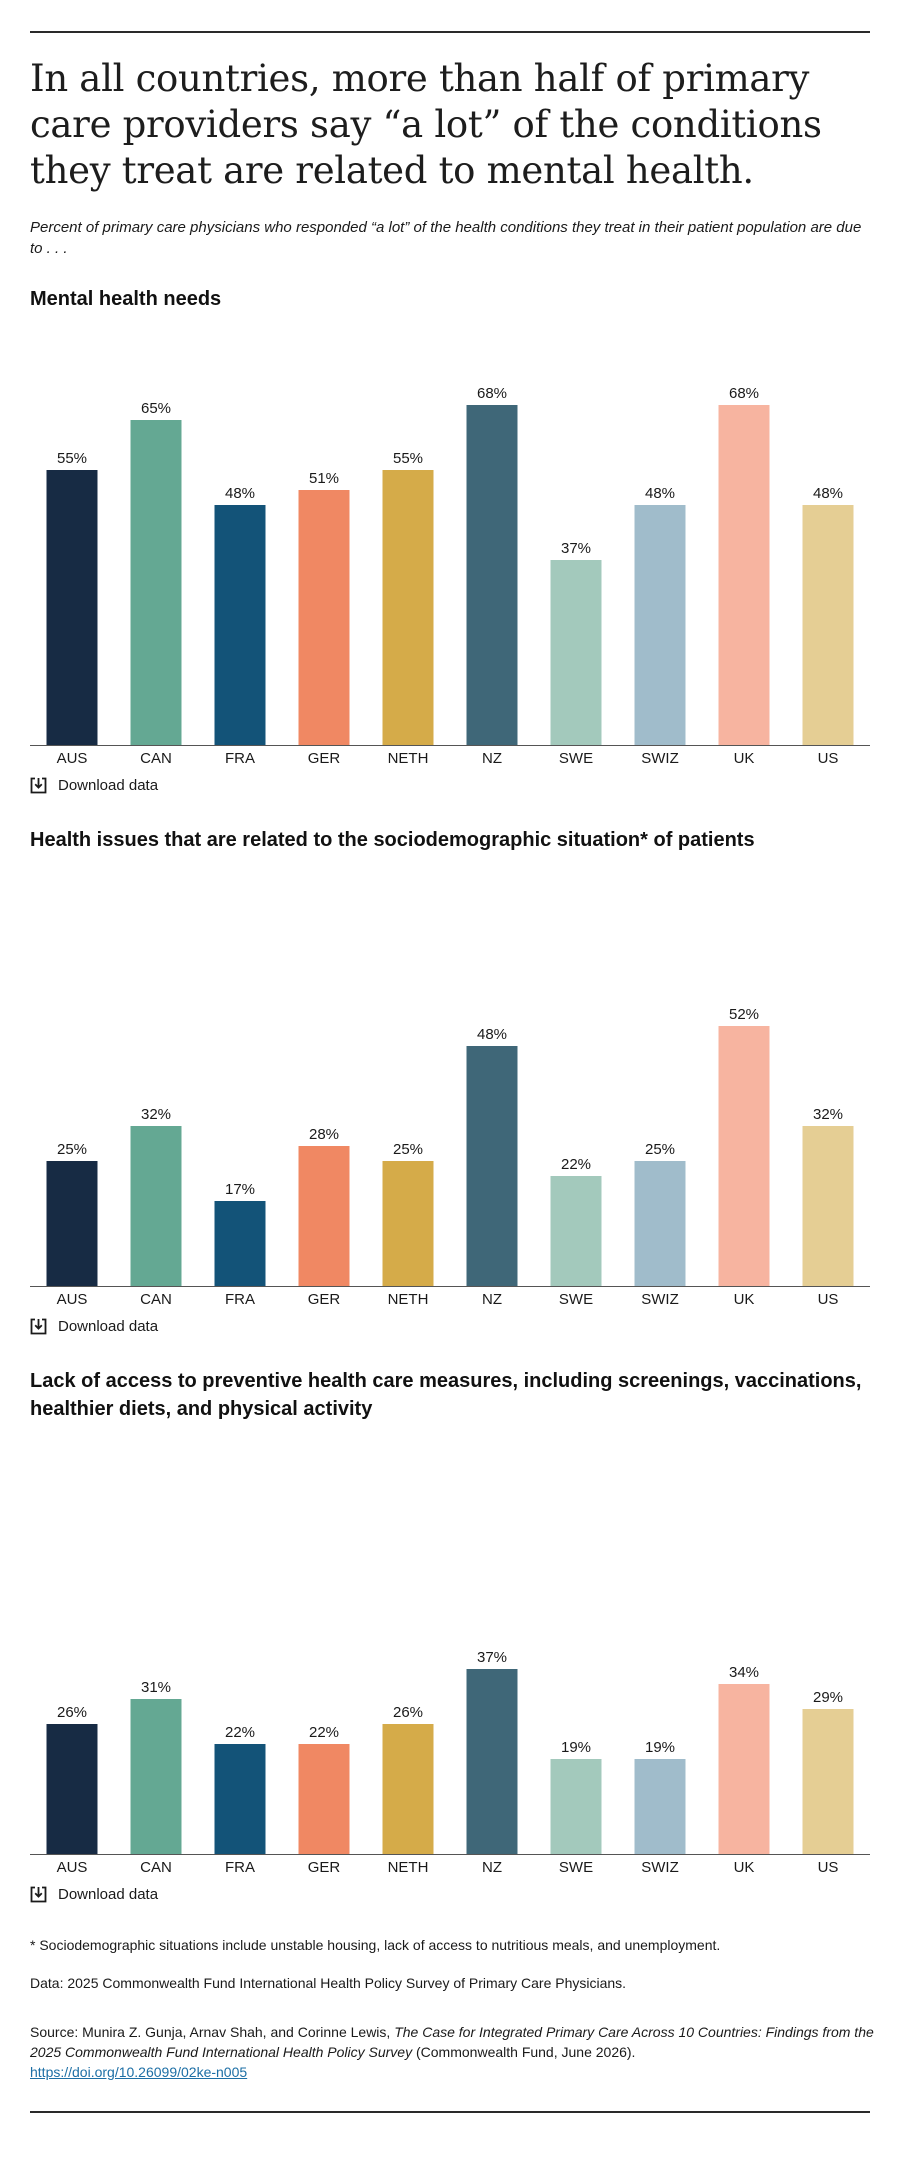  What do you see at coordinates (744, 1014) in the screenshot?
I see `bar-value-label-uk: 52%` at bounding box center [744, 1014].